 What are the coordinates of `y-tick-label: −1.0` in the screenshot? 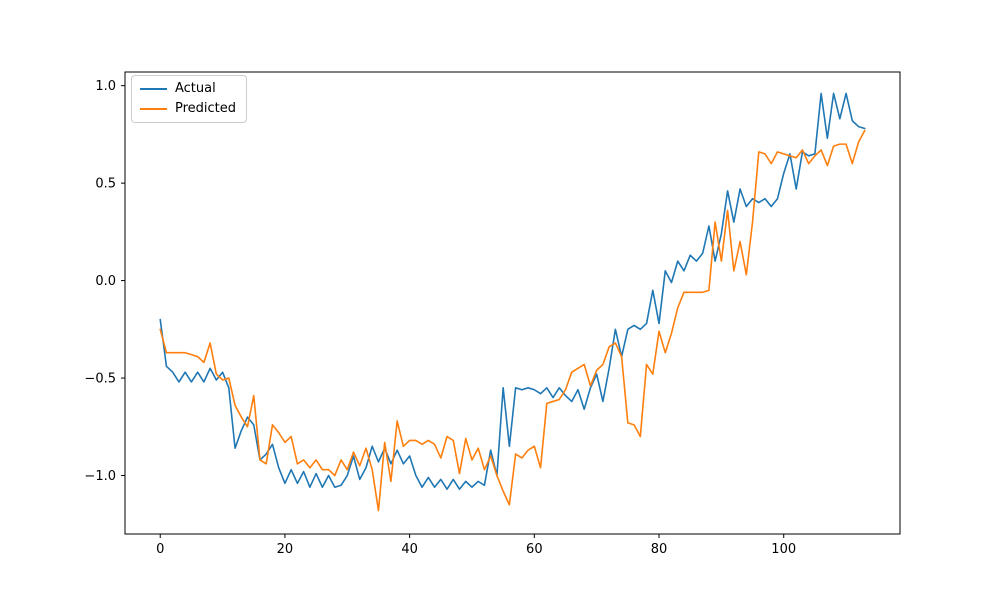 It's located at (100, 476).